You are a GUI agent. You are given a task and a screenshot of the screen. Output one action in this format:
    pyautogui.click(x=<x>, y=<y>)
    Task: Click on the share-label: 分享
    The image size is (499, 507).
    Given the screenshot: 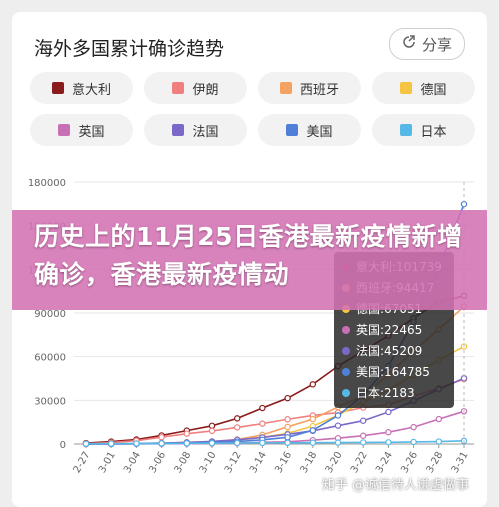 What is the action you would take?
    pyautogui.click(x=436, y=44)
    